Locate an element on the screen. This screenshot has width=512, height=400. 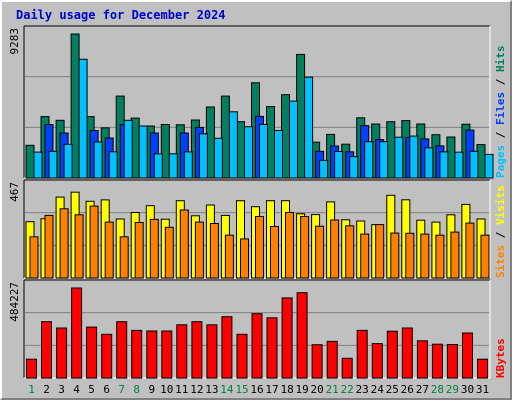
legend-hits: Hits is located at coordinates (500, 59).